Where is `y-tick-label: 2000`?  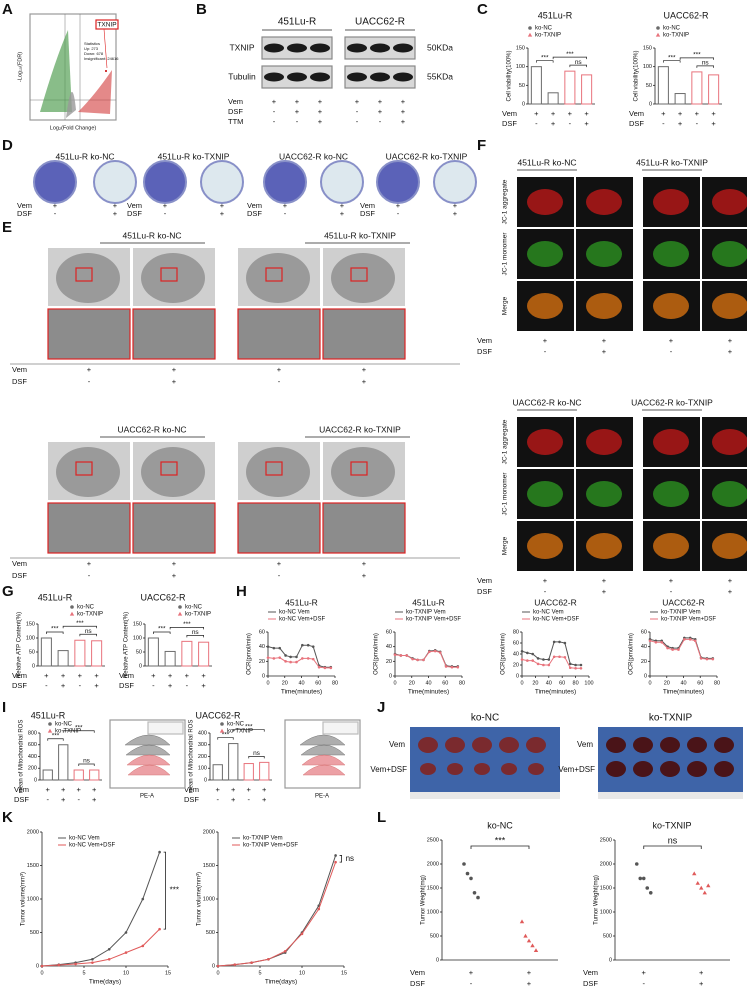
y-tick-label: 2000 is located at coordinates (433, 864).